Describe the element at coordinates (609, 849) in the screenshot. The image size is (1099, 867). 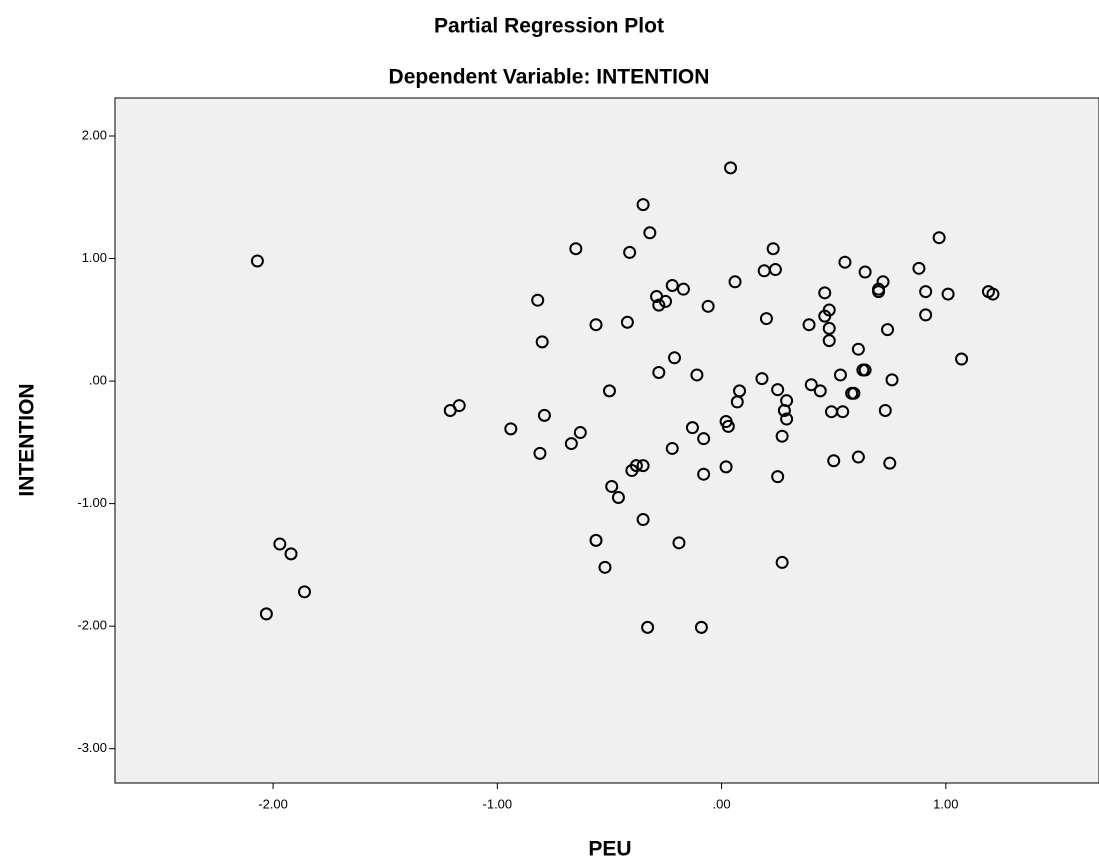
I see `x-axis-label: PEU` at that location.